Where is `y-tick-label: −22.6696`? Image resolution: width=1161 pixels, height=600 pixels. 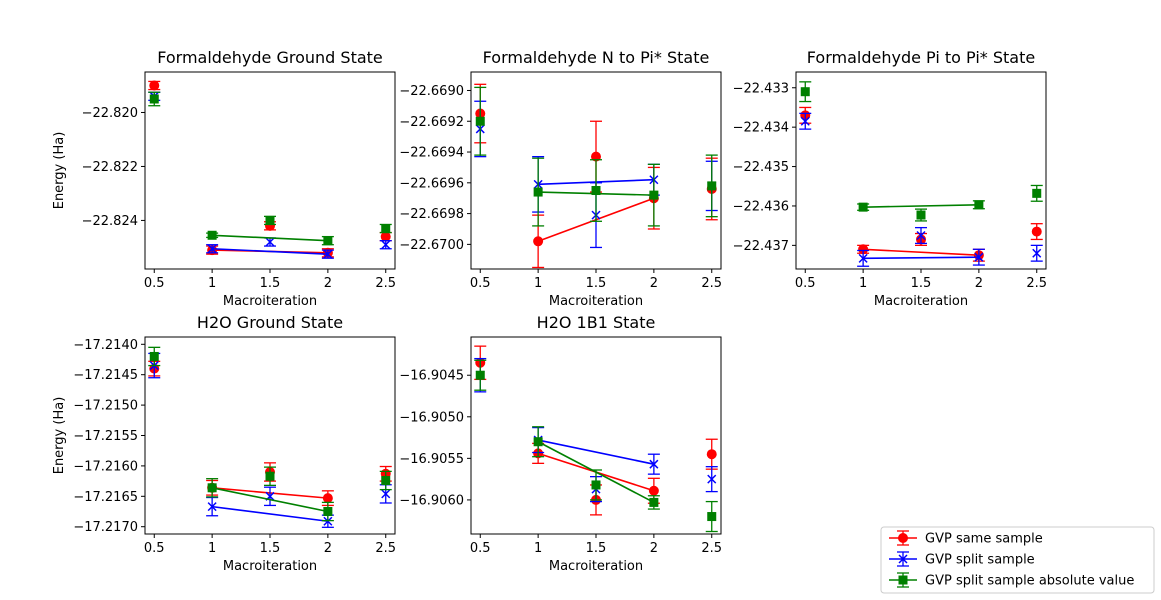 y-tick-label: −22.6696 is located at coordinates (431, 183).